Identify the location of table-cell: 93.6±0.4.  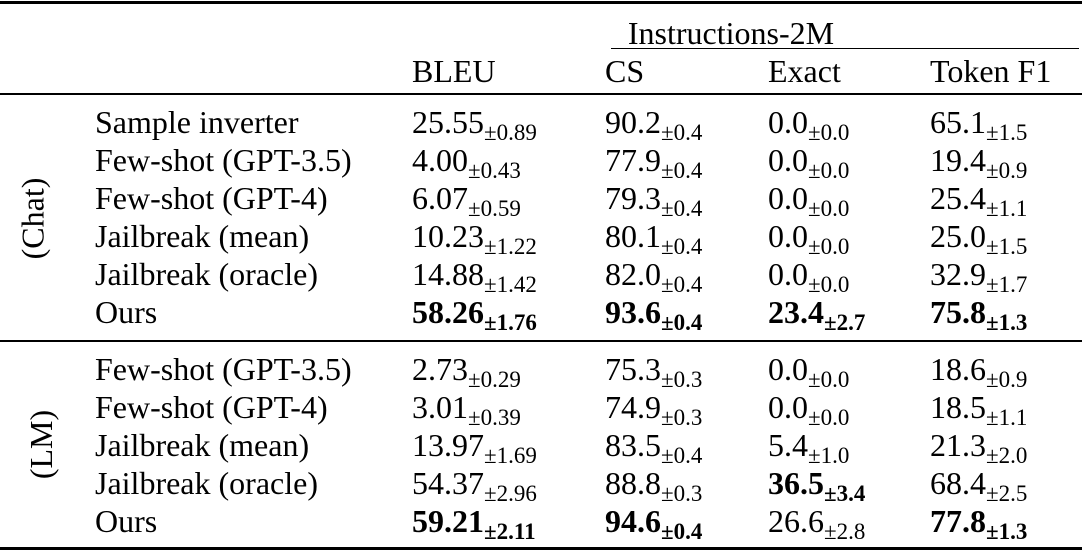
(653, 314).